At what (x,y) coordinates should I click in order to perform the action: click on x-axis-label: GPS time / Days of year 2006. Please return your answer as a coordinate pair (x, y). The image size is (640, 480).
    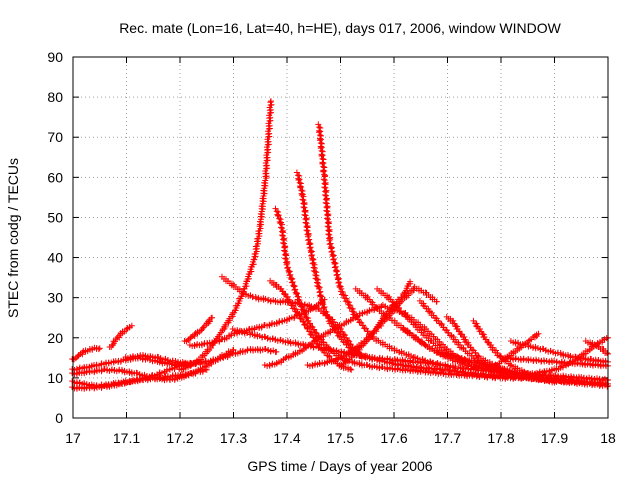
    Looking at the image, I should click on (339, 466).